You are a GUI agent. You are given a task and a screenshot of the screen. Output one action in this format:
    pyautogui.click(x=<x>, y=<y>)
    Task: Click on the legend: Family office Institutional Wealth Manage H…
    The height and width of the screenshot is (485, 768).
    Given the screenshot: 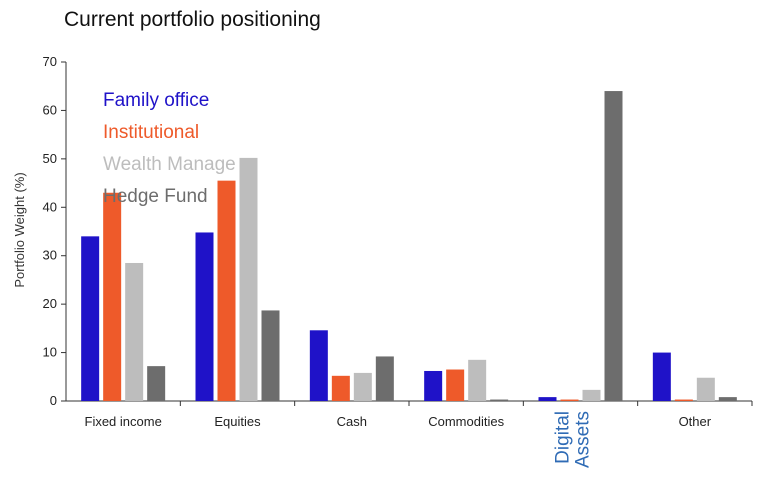 What is the action you would take?
    pyautogui.click(x=169, y=148)
    